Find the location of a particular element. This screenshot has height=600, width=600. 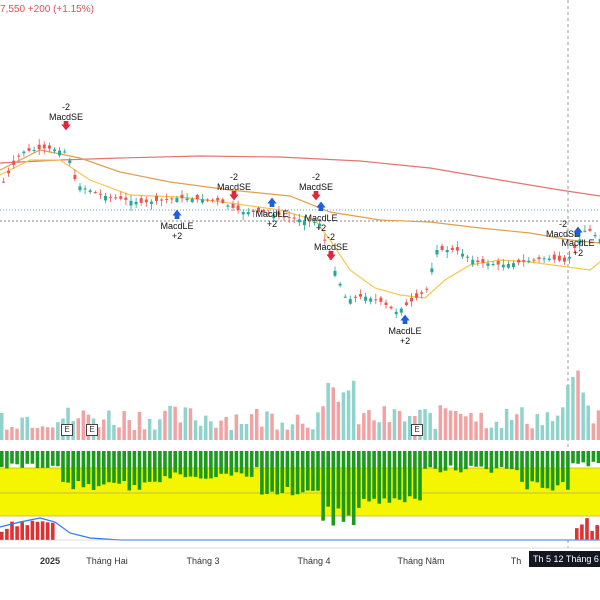

signal-count: +2 is located at coordinates (177, 236).